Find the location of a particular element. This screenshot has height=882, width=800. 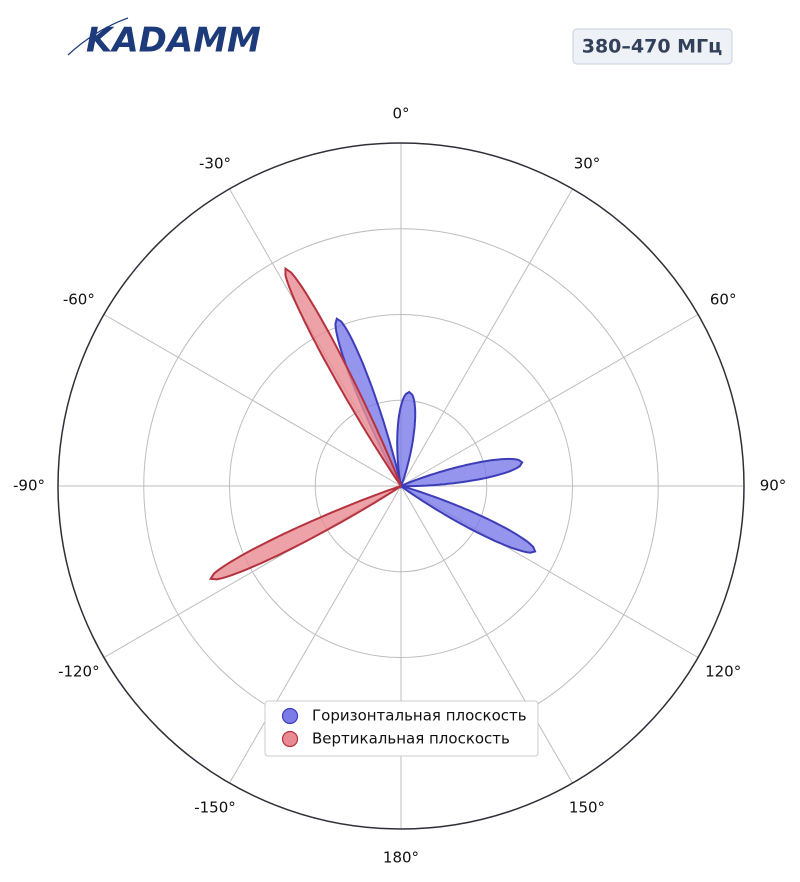

band-badge is located at coordinates (652, 46).